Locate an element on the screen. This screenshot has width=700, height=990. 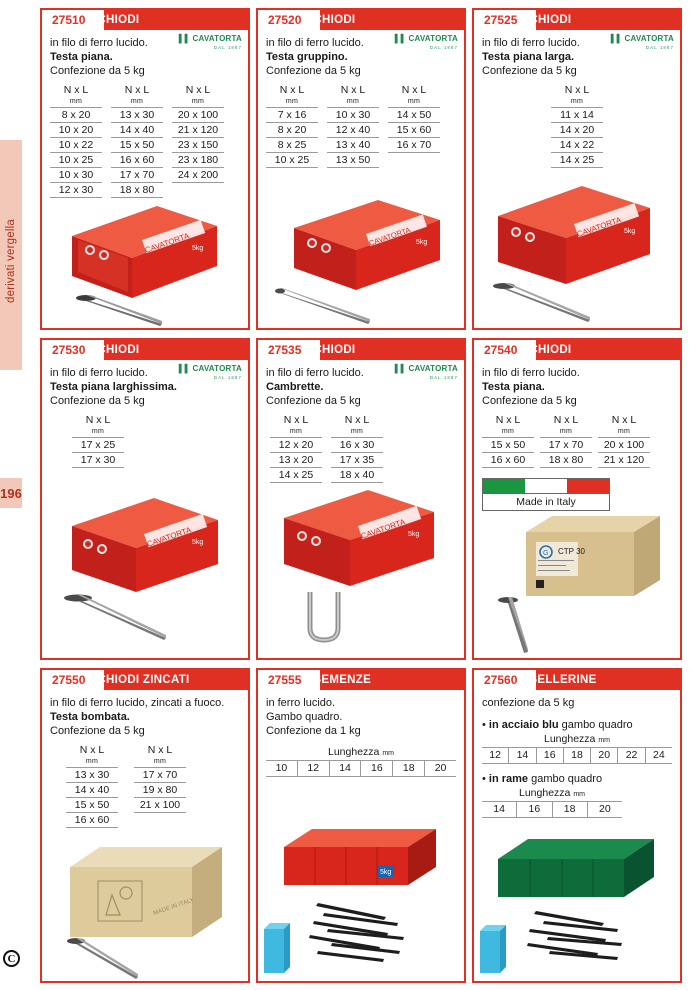
product-title: SEMENZE is located at coordinates (342, 680).